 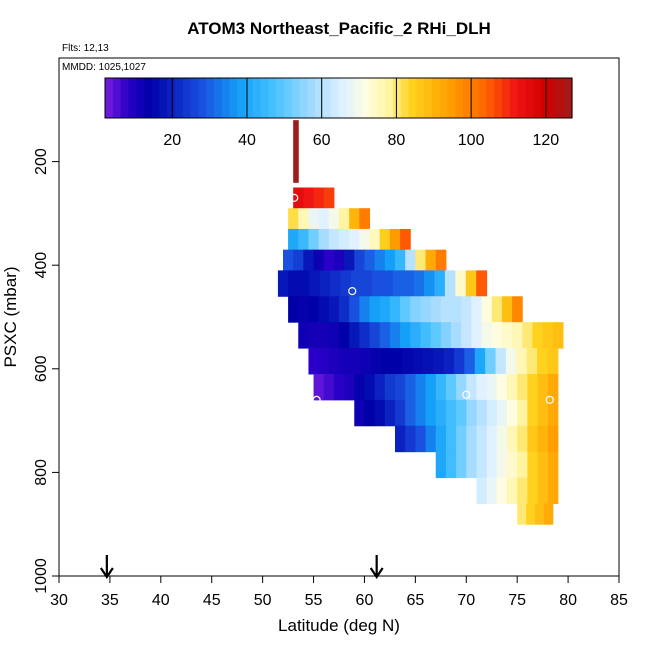 I want to click on x-tick-label: 55, so click(x=314, y=600).